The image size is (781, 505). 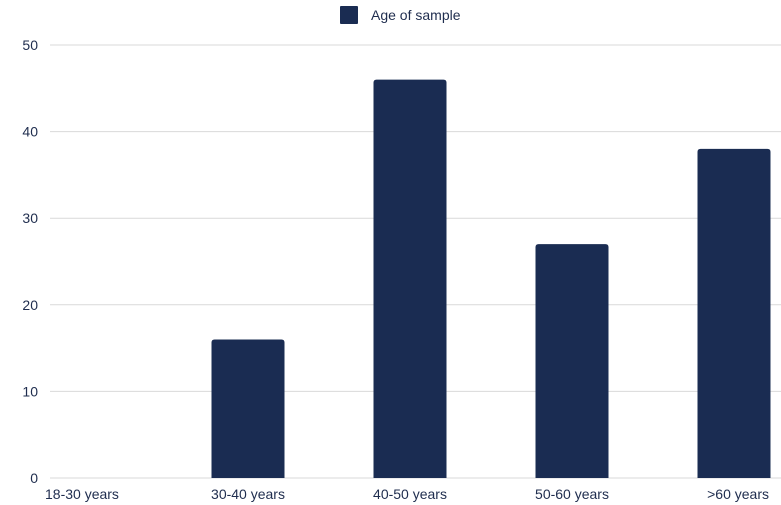 I want to click on y-axis-ticks: 0 10 20 30 40 50, so click(x=30, y=261).